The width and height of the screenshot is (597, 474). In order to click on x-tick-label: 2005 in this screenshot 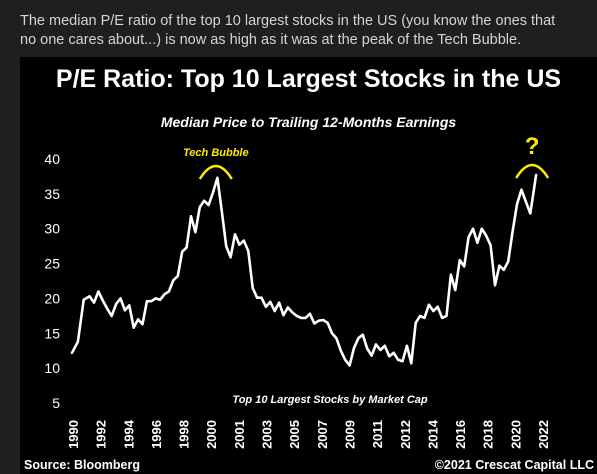, I will do `click(294, 434)`.